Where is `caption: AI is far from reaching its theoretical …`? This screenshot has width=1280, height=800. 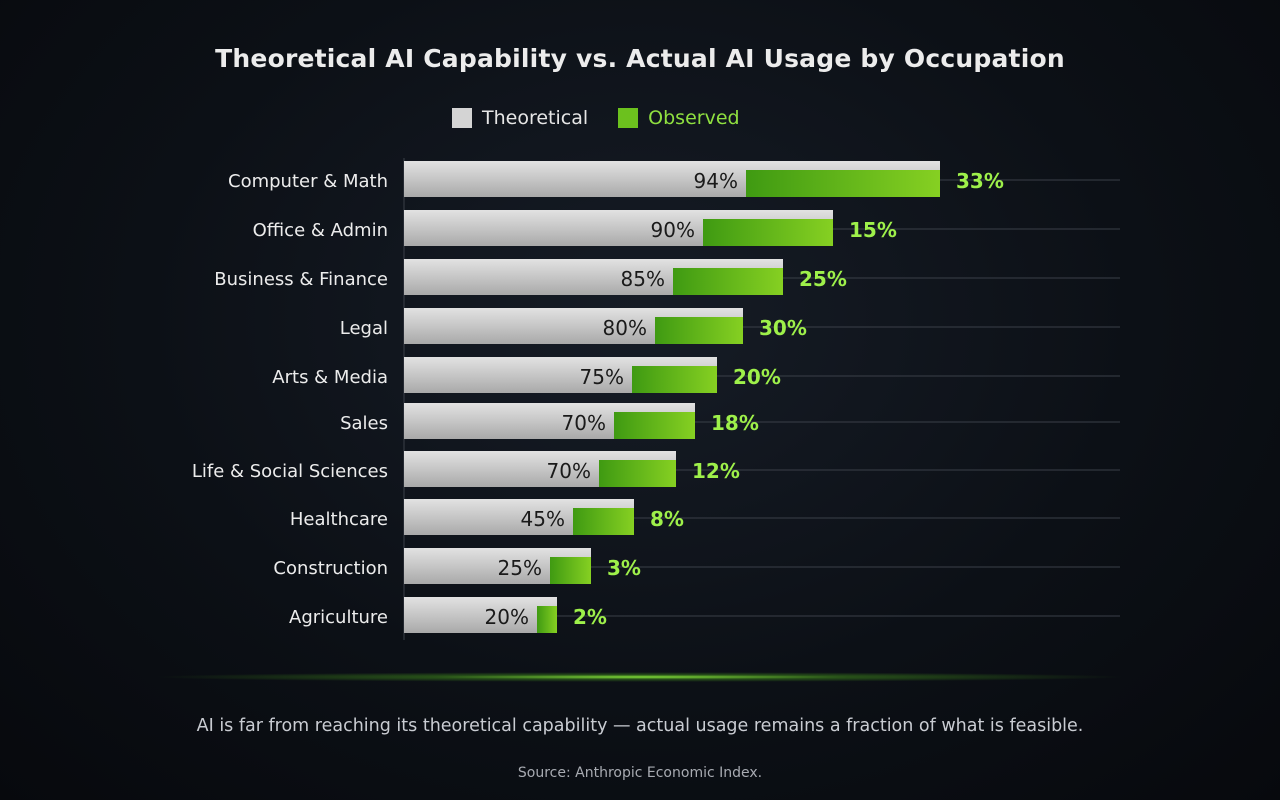 caption: AI is far from reaching its theoretical … is located at coordinates (640, 726).